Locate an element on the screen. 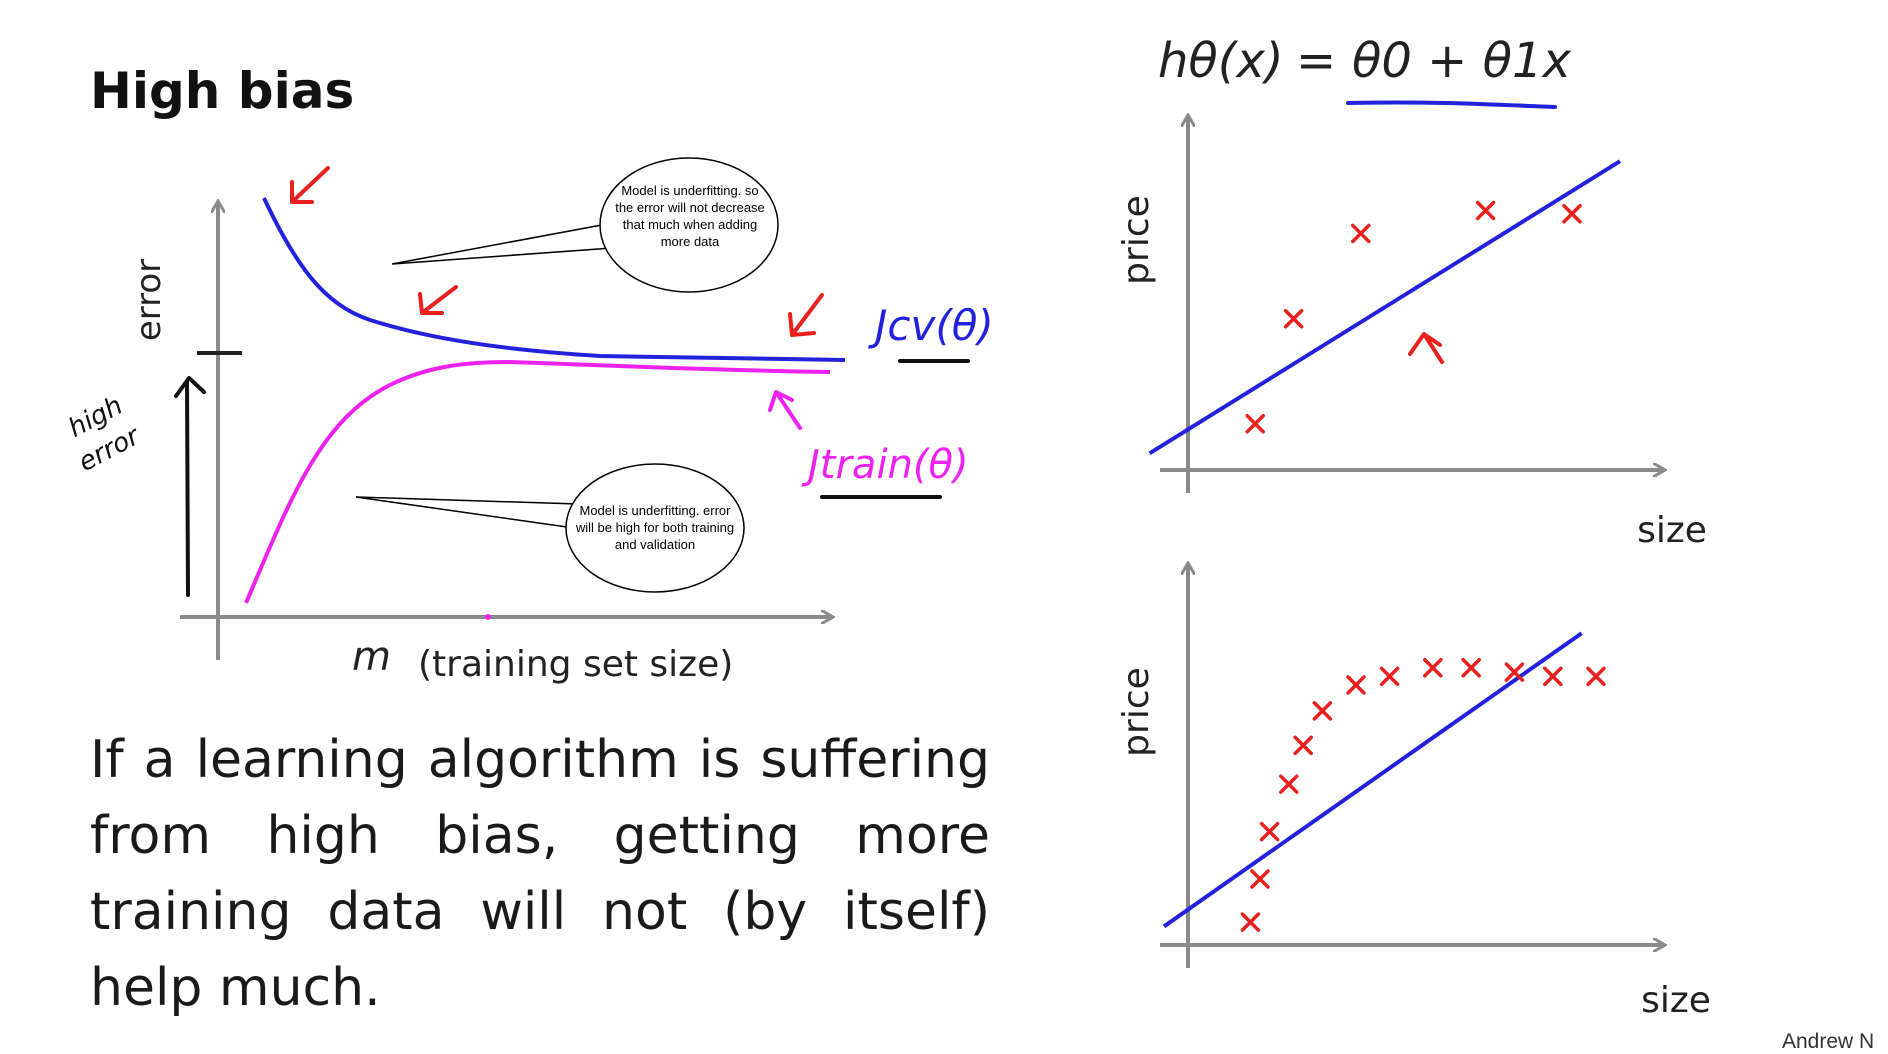 This screenshot has height=1054, width=1888. plot-1-fit-line is located at coordinates (1385, 307).